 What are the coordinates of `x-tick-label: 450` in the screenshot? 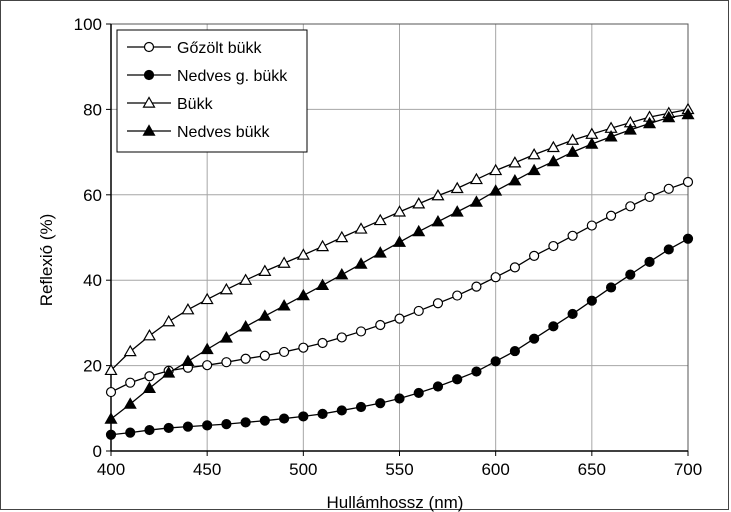 It's located at (207, 469).